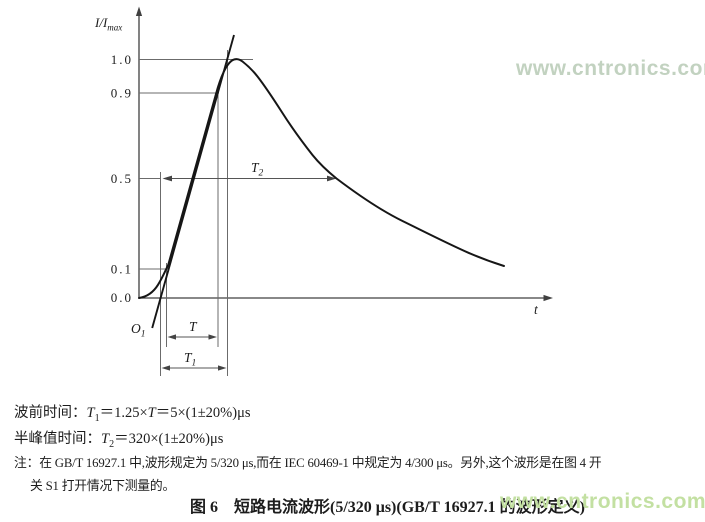 The height and width of the screenshot is (522, 705). What do you see at coordinates (387, 507) in the screenshot?
I see `figure-caption: 图 6 短路电流波形(5/320 μs)(GB/T 16927.1 的波形定义)` at bounding box center [387, 507].